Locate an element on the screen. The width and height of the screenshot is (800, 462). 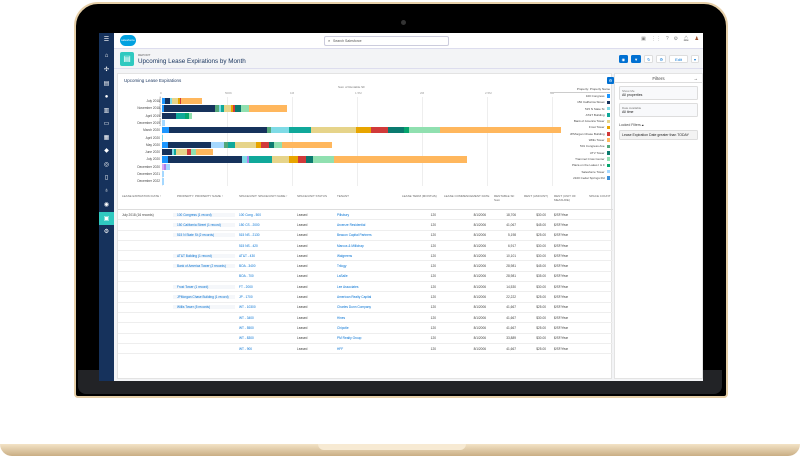
chart-toggle-button: ◉ is located at coordinates (623, 59).